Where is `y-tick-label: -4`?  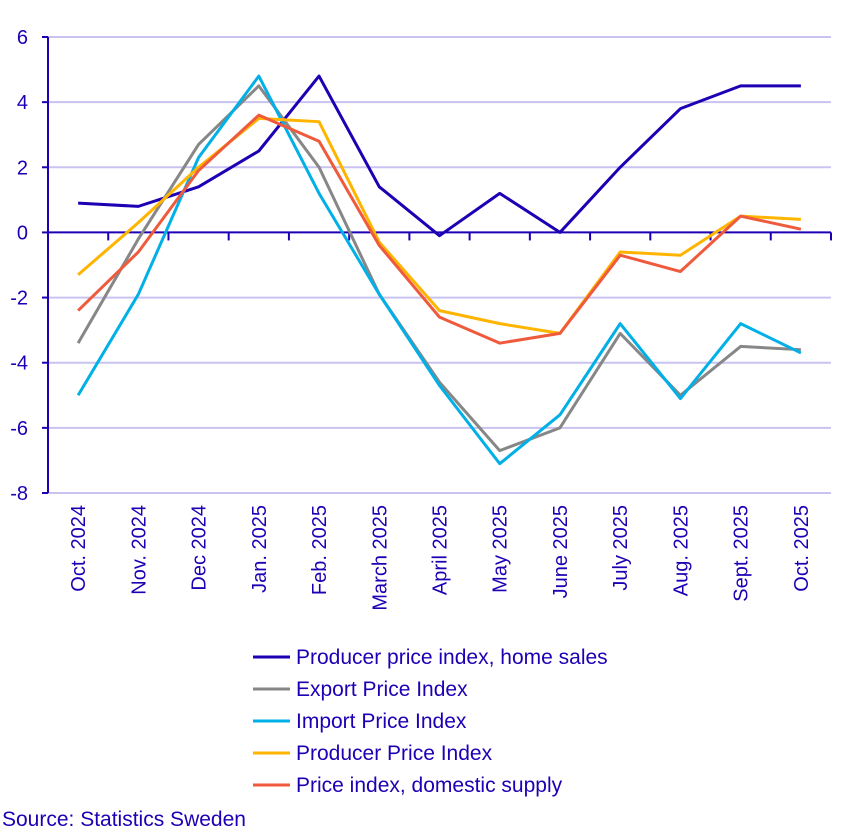
y-tick-label: -4 is located at coordinates (19, 364).